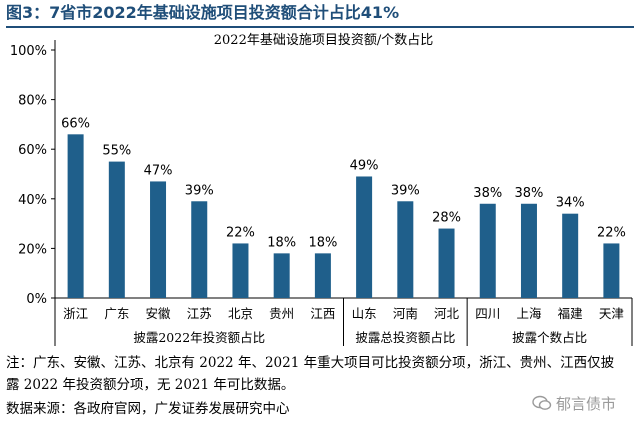 The image size is (640, 431). Describe the element at coordinates (364, 165) in the screenshot. I see `data-label: 49%` at that location.